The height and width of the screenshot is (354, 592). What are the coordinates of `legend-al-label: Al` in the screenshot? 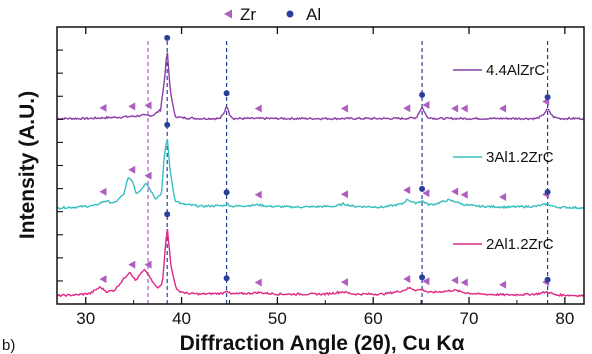 It's located at (313, 14).